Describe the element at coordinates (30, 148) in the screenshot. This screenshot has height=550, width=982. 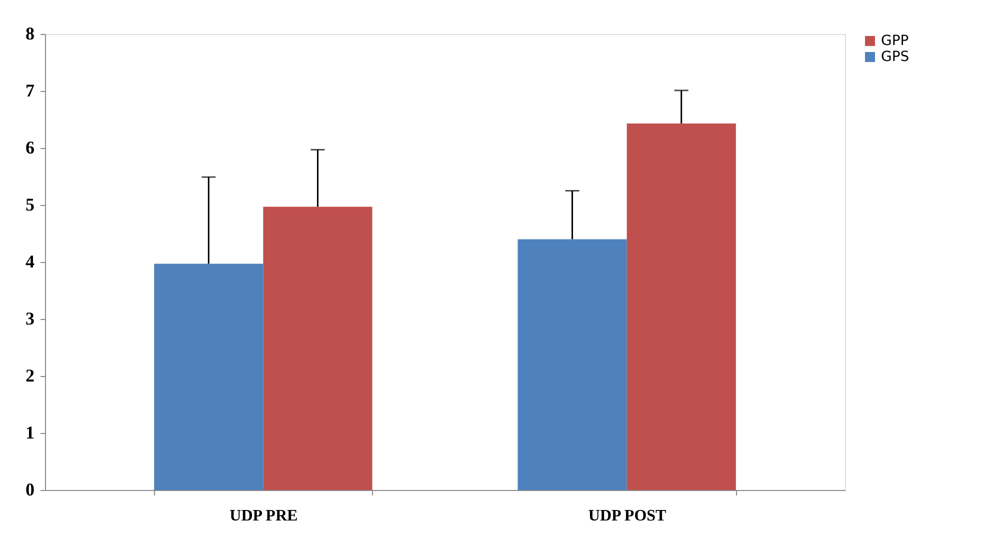
I see `y-tick-label: 6` at that location.